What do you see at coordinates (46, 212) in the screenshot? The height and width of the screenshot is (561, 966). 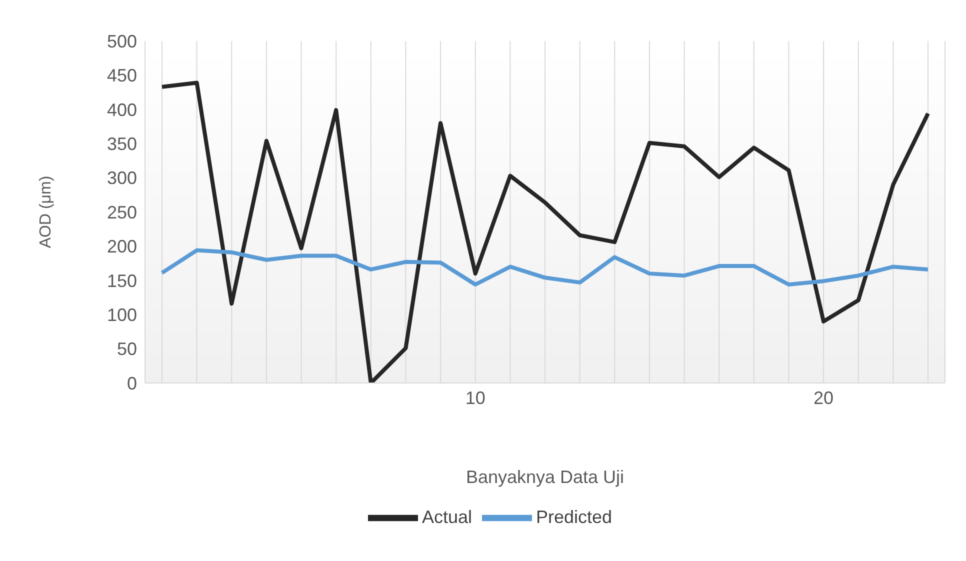 I see `y-axis-title: AOD (μm)` at bounding box center [46, 212].